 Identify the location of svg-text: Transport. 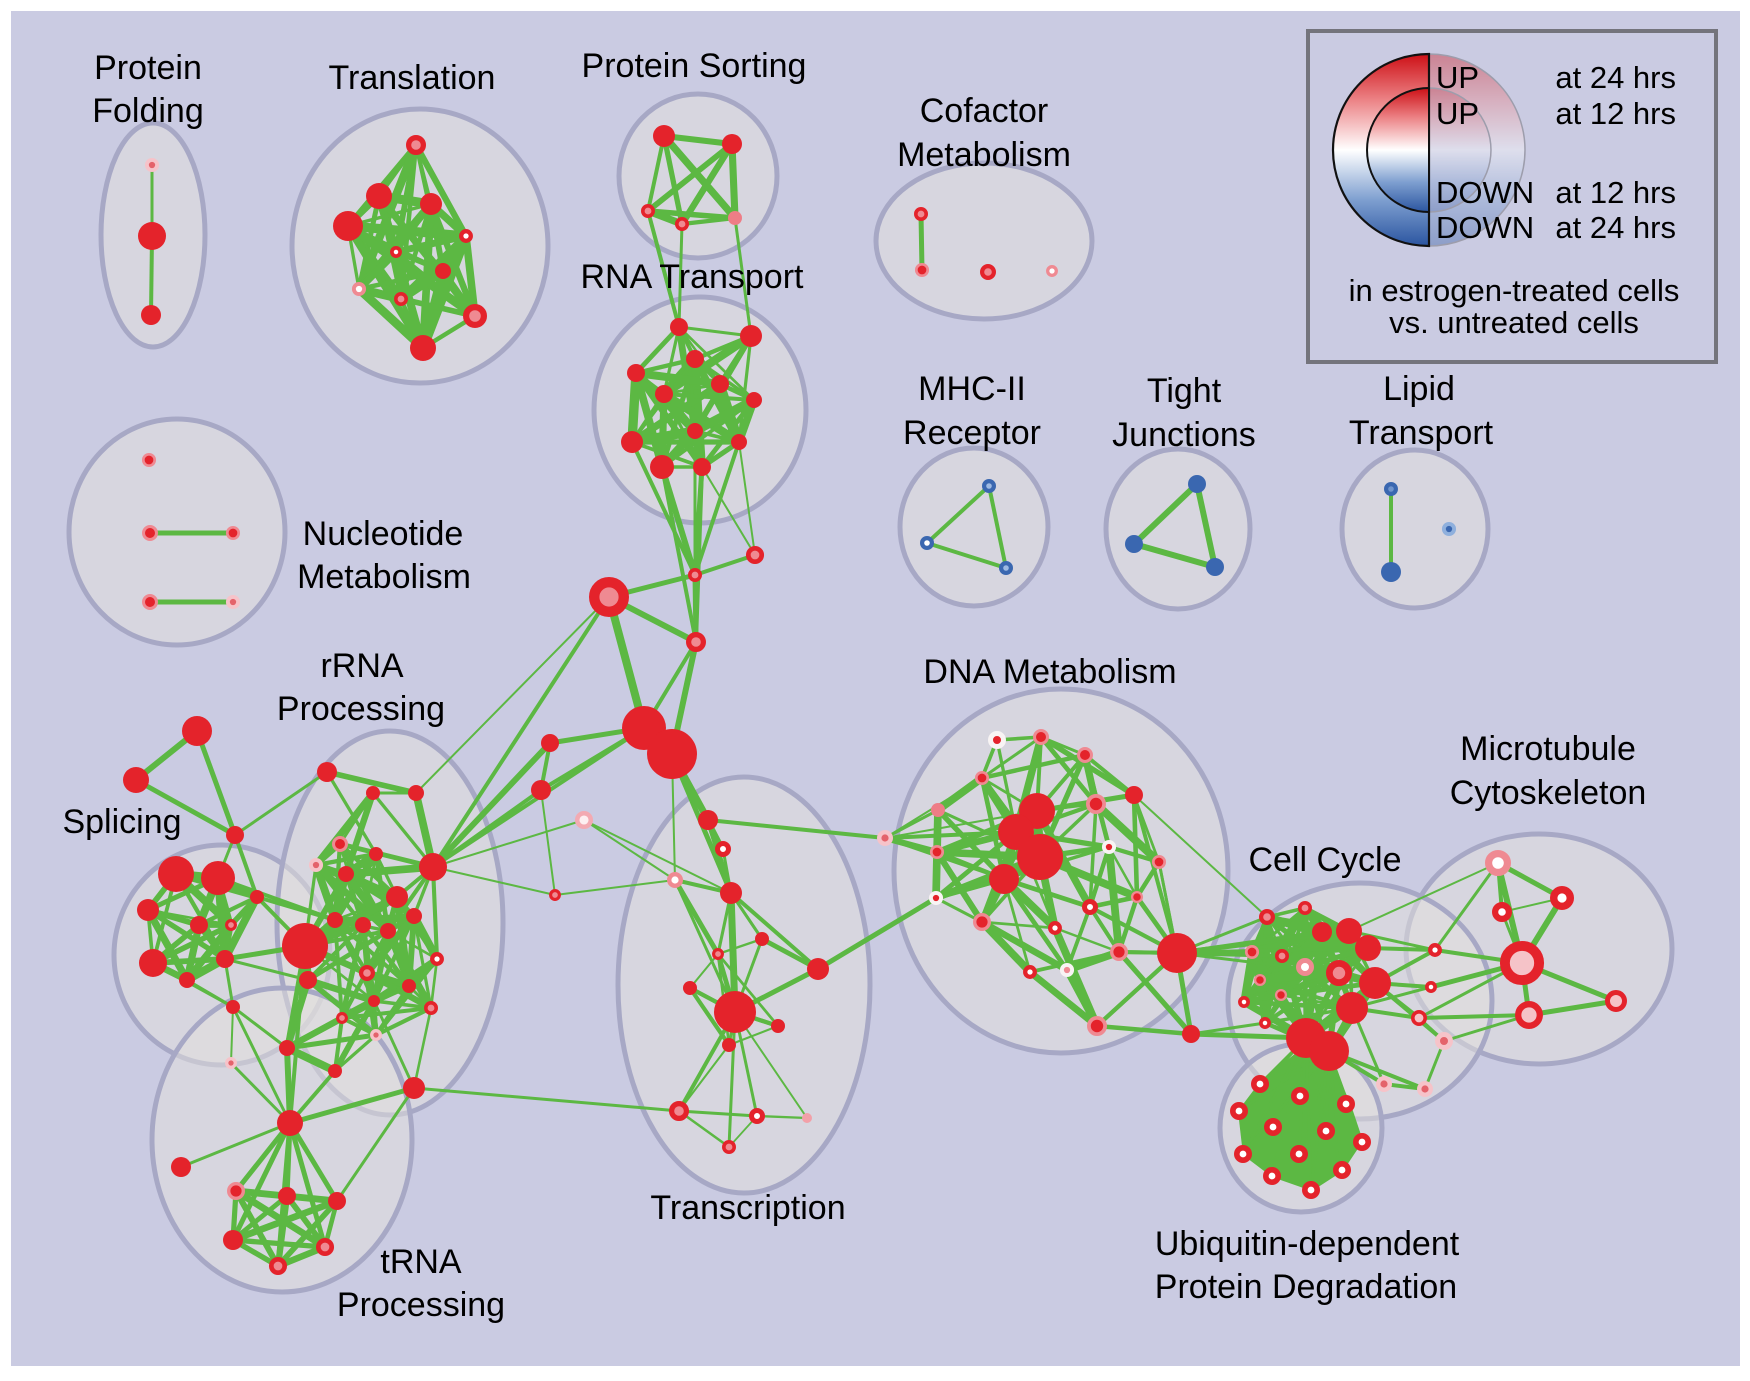
(1421, 433).